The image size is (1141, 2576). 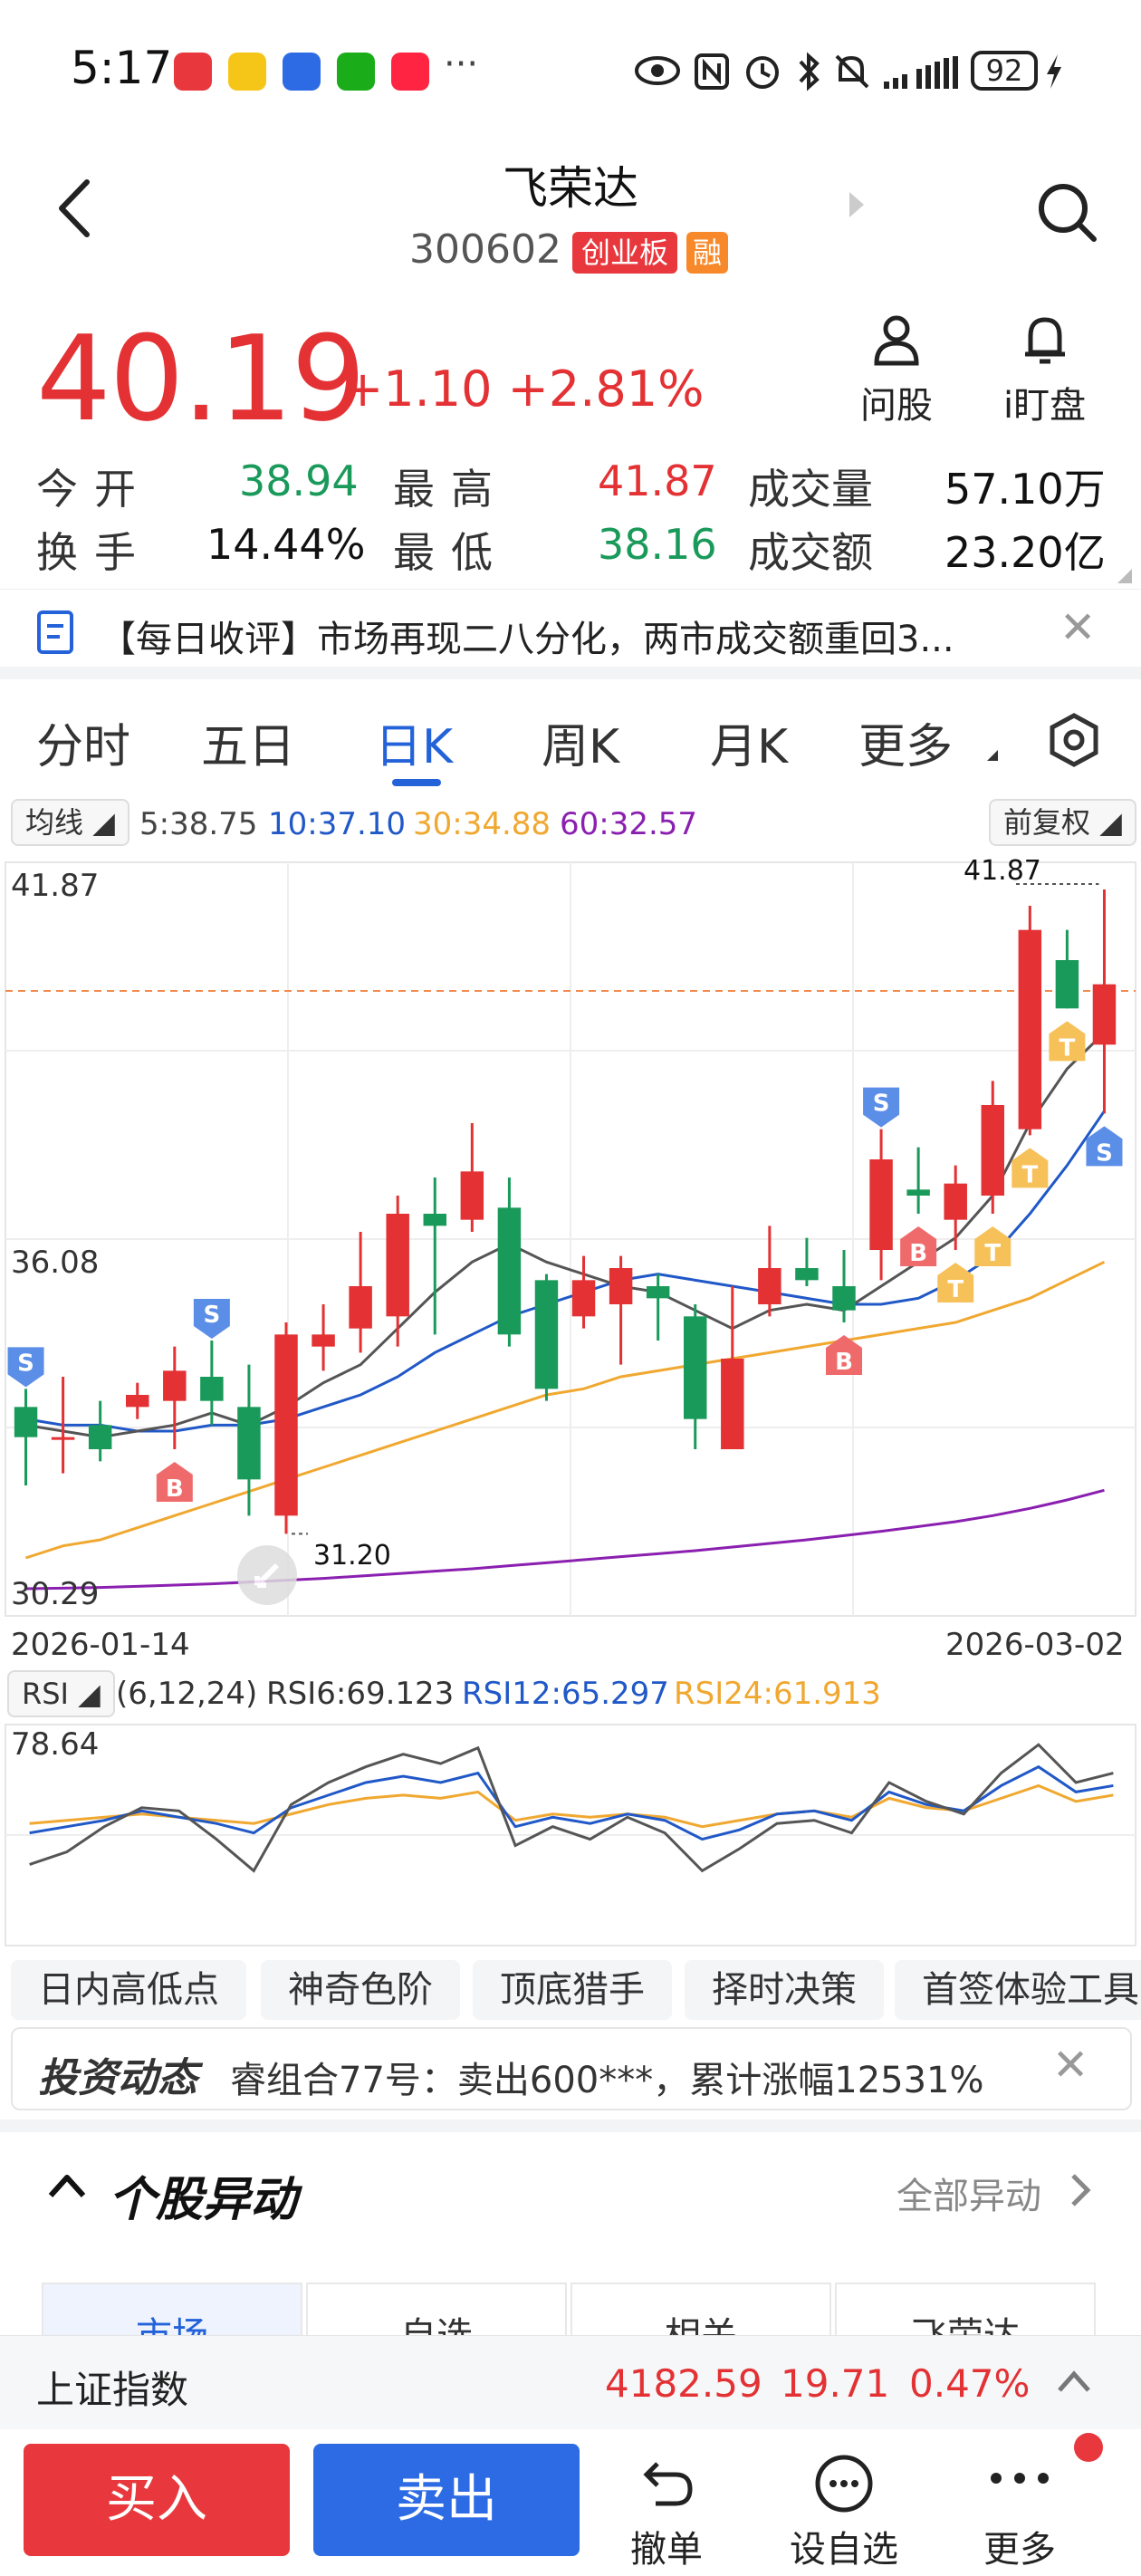 What do you see at coordinates (157, 2500) in the screenshot?
I see `buy-button: 买入` at bounding box center [157, 2500].